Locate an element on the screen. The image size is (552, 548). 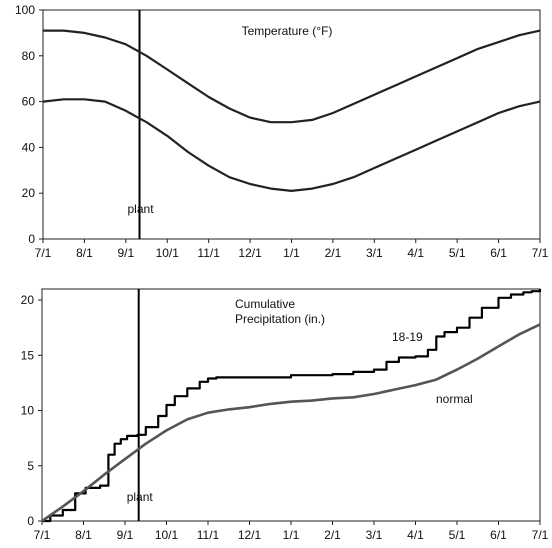
y-tick-label: 5 is located at coordinates (30, 466).